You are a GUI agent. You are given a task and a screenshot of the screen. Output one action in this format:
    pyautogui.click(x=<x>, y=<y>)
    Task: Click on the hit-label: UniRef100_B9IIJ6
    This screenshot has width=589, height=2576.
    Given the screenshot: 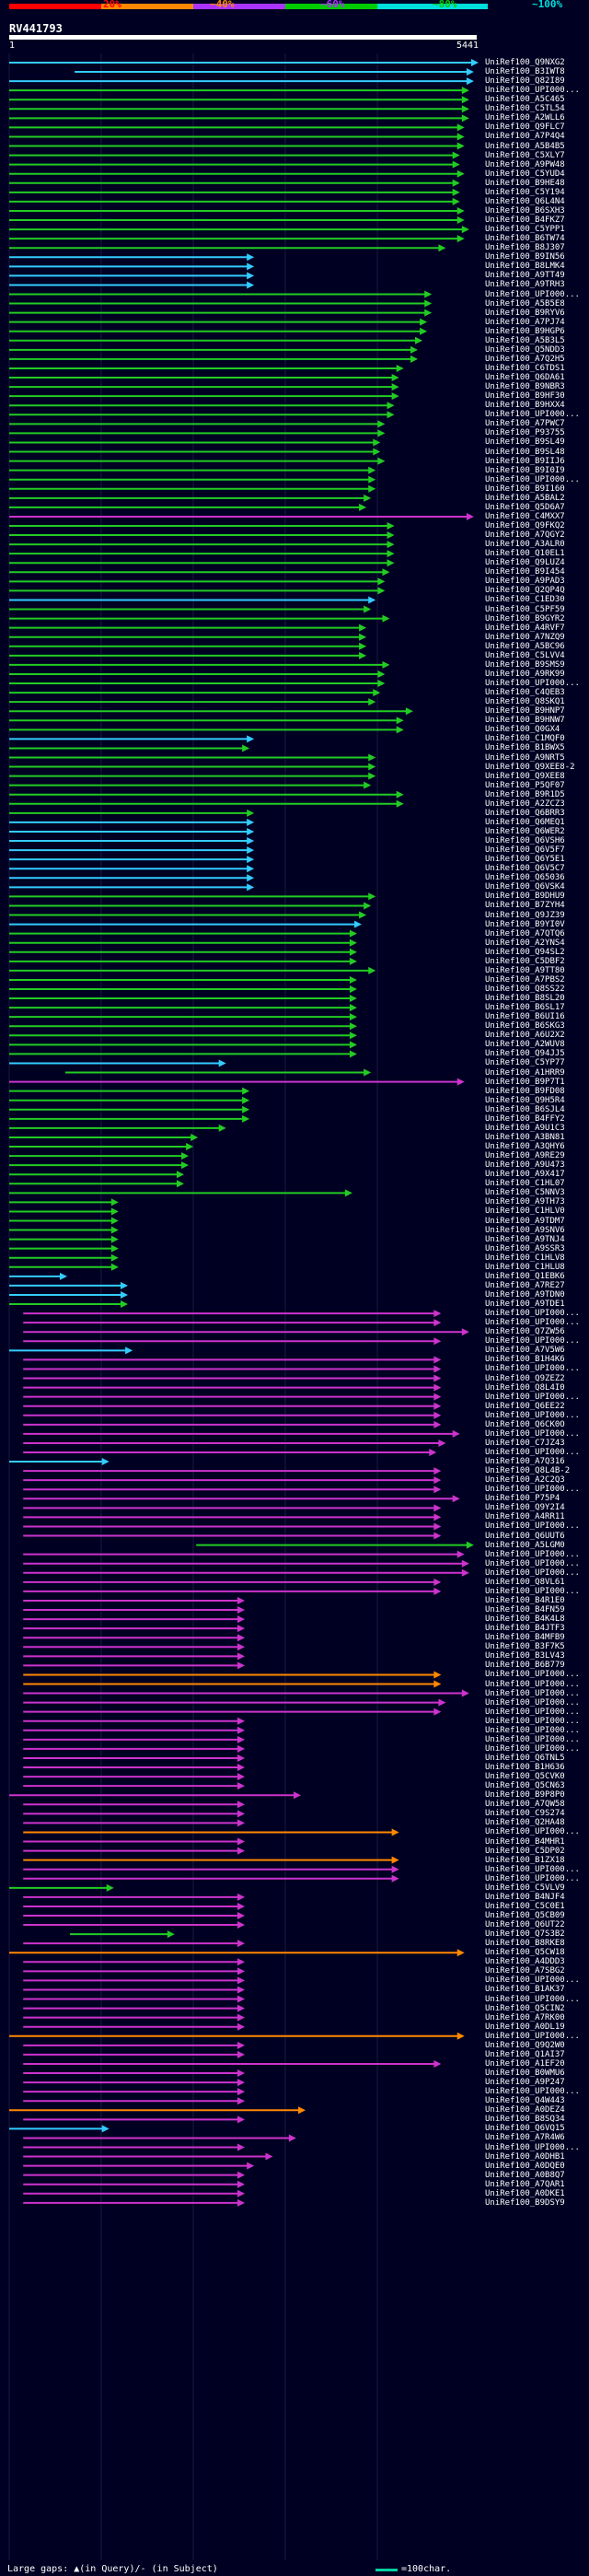 What is the action you would take?
    pyautogui.click(x=525, y=461)
    